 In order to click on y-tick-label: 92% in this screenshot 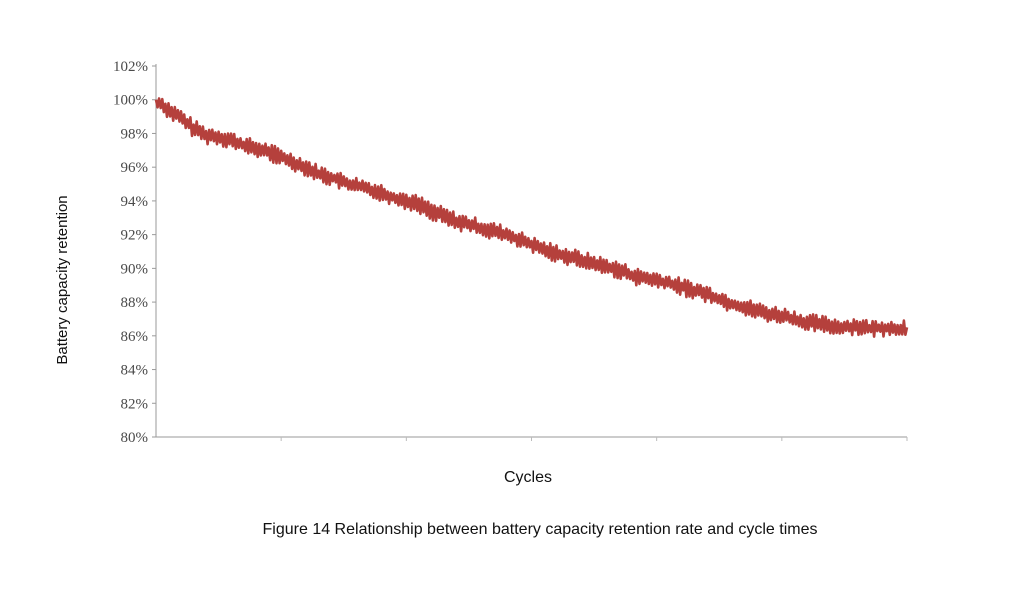, I will do `click(135, 236)`.